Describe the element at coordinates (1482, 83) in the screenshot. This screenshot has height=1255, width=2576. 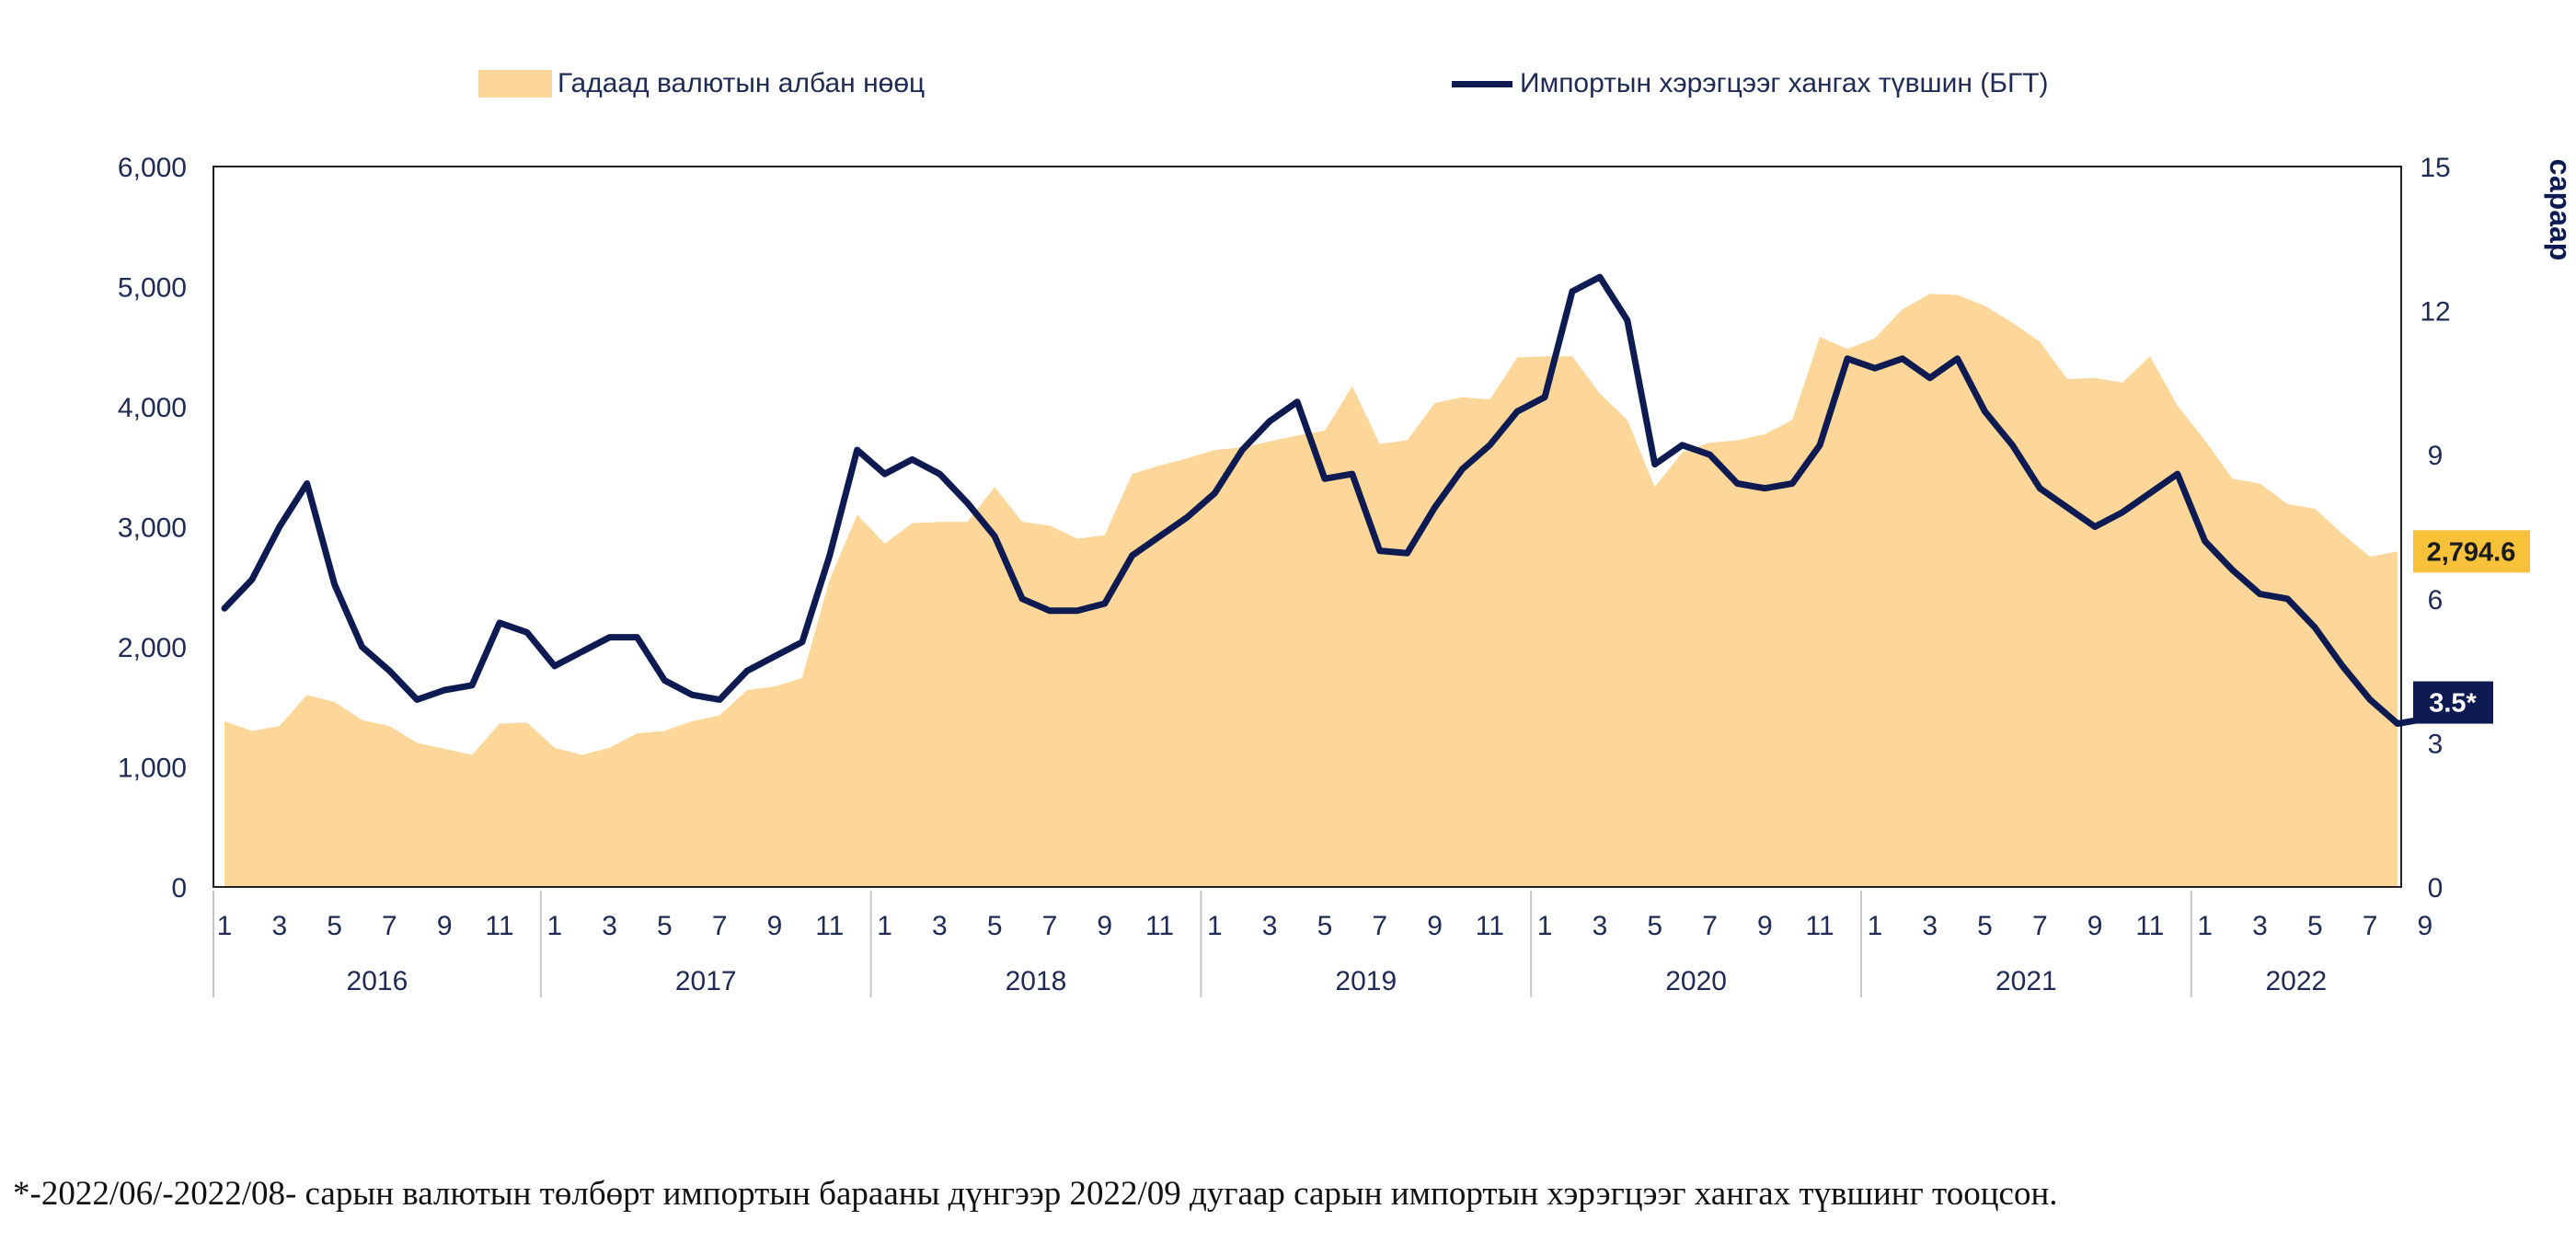
I see `legend-swatch-line` at that location.